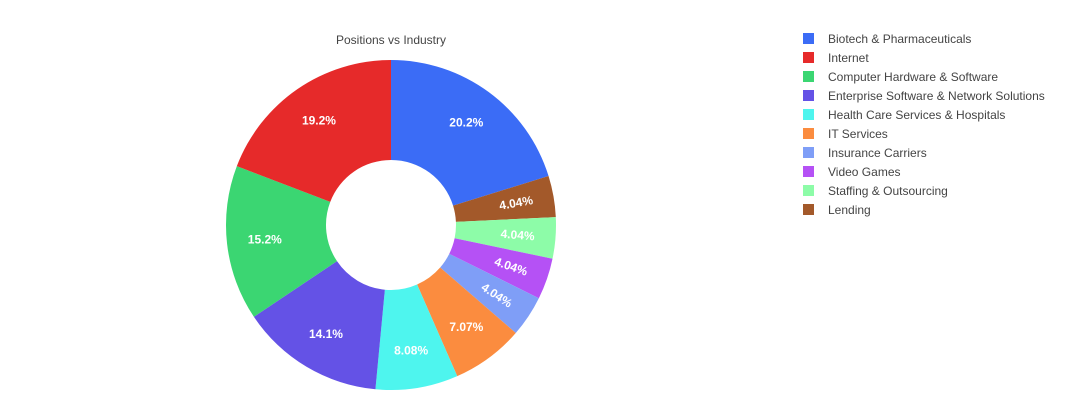 Image resolution: width=1090 pixels, height=400 pixels. What do you see at coordinates (888, 191) in the screenshot?
I see `legend-label: Staffing & Outsourcing` at bounding box center [888, 191].